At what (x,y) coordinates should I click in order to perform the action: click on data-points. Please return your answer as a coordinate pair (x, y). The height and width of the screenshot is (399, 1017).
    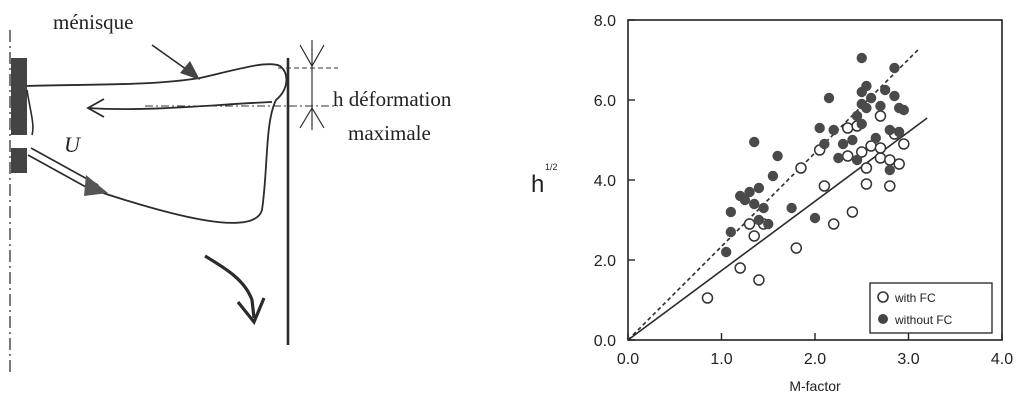
    Looking at the image, I should click on (805, 178).